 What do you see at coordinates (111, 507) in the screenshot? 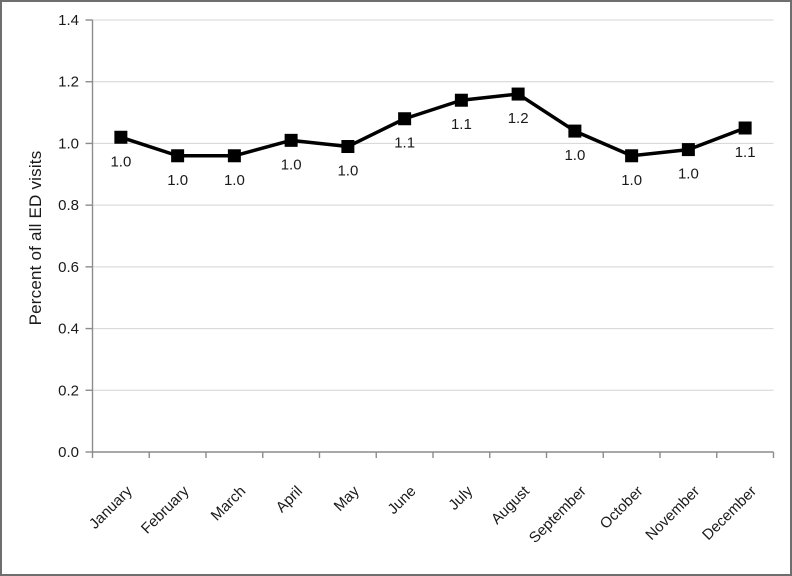
I see `x-tick-label: January` at bounding box center [111, 507].